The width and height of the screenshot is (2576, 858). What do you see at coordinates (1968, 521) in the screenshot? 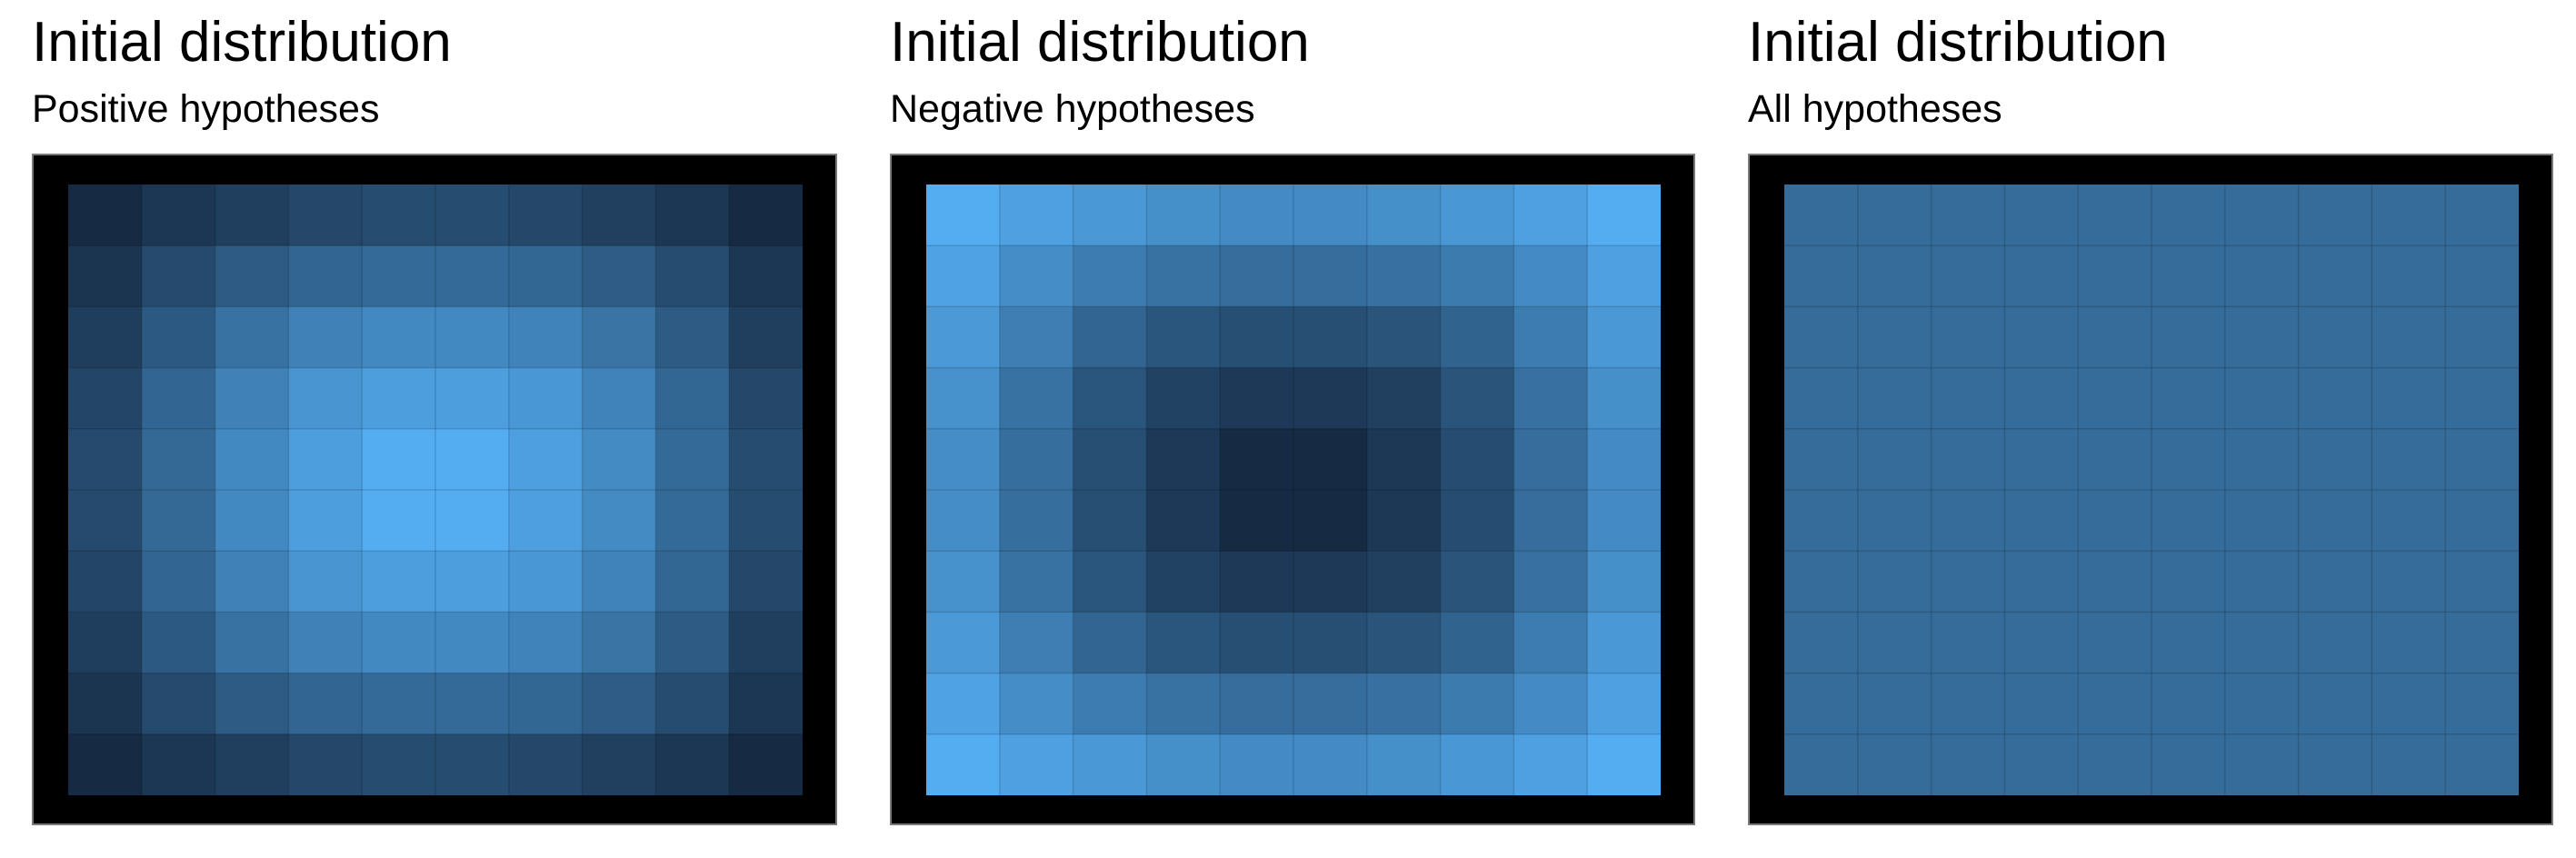
I see `heatmap-cell-r5-c2` at bounding box center [1968, 521].